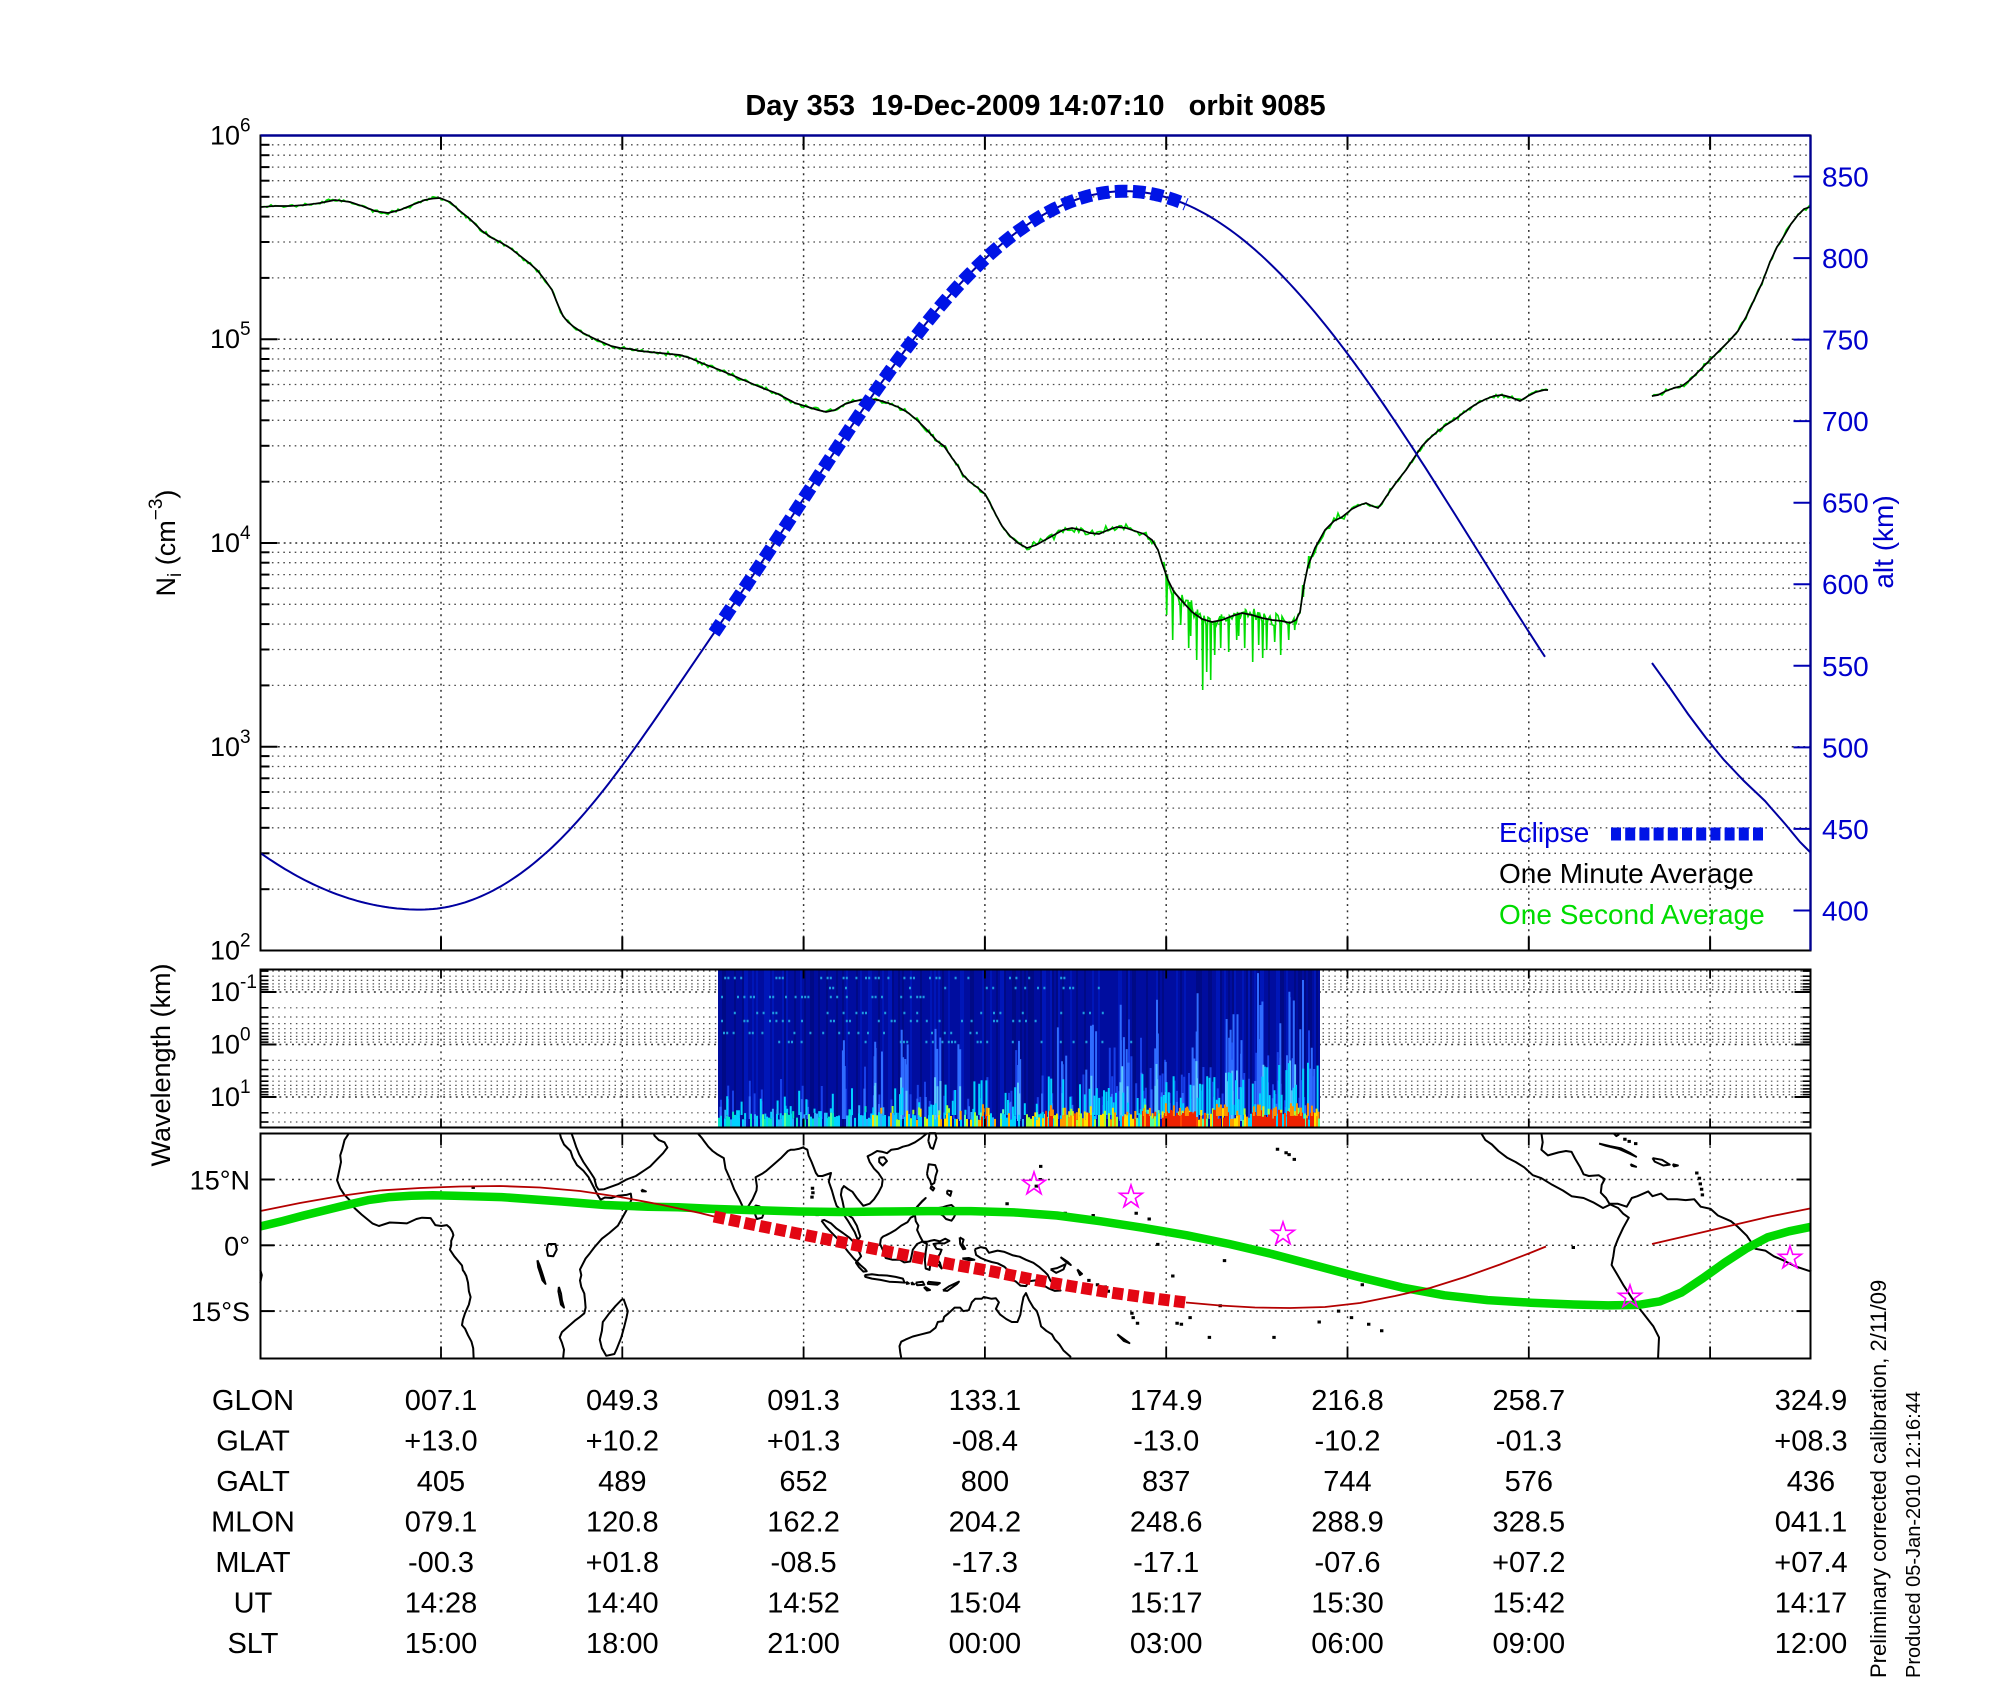 The image size is (2000, 1700). I want to click on svg-text: 007.1, so click(441, 1401).